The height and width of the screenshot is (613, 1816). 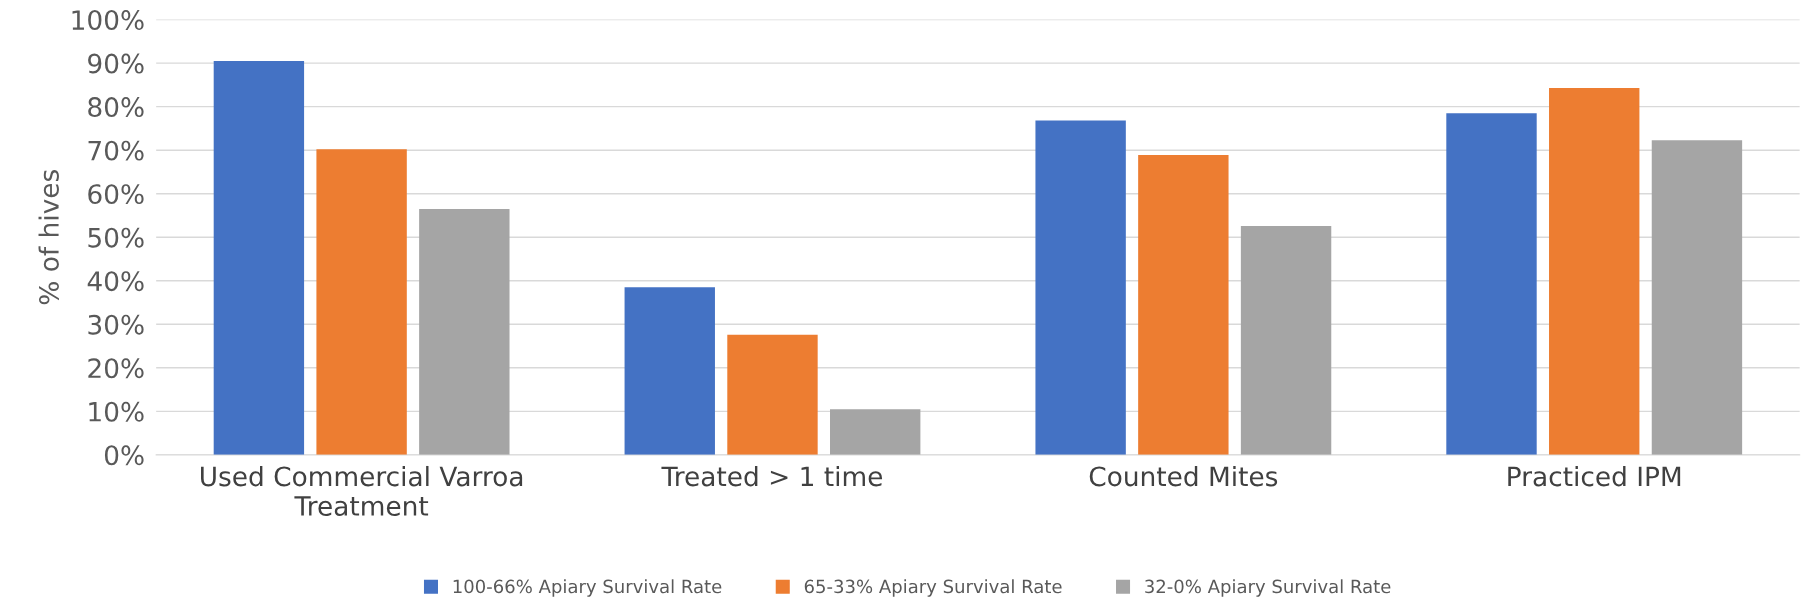 What do you see at coordinates (116, 63) in the screenshot?
I see `y-tick-label: 90%` at bounding box center [116, 63].